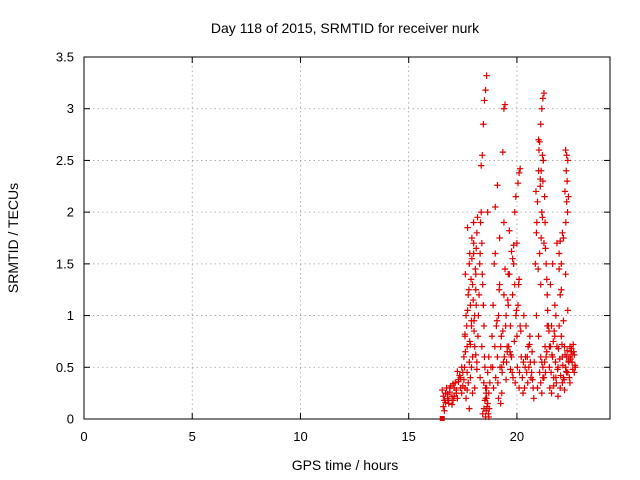 This screenshot has height=480, width=640. Describe the element at coordinates (65, 367) in the screenshot. I see `y-tick-label: 0.5` at that location.